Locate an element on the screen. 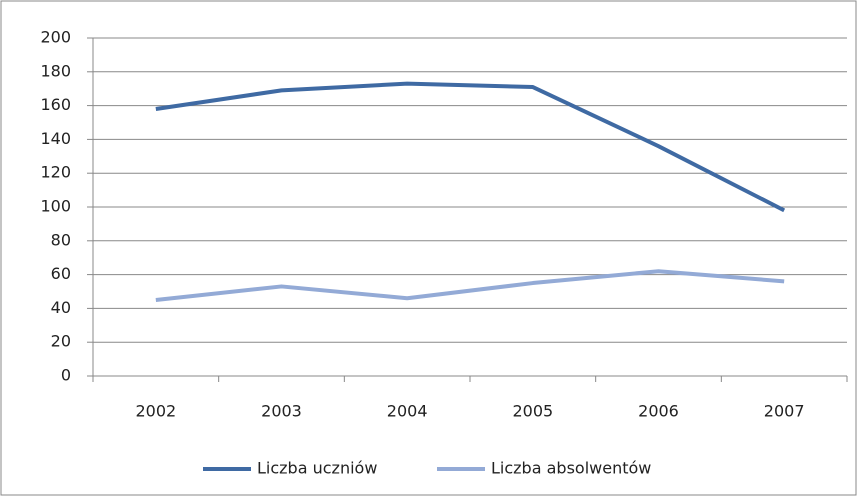 The height and width of the screenshot is (496, 857). y-tick-label: 0 is located at coordinates (66, 375).